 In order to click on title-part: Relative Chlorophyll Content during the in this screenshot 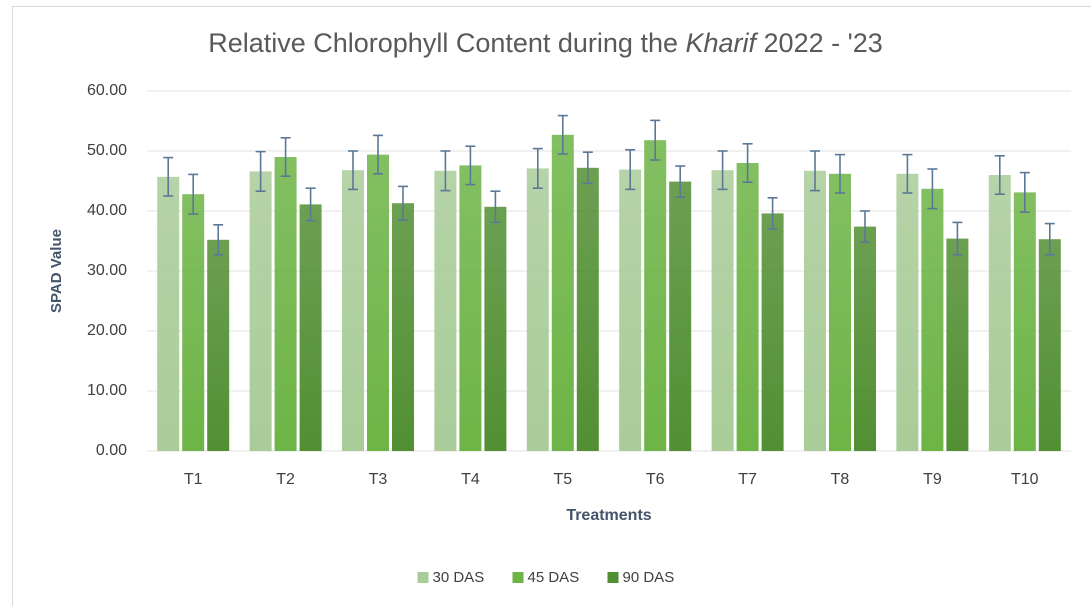, I will do `click(447, 43)`.